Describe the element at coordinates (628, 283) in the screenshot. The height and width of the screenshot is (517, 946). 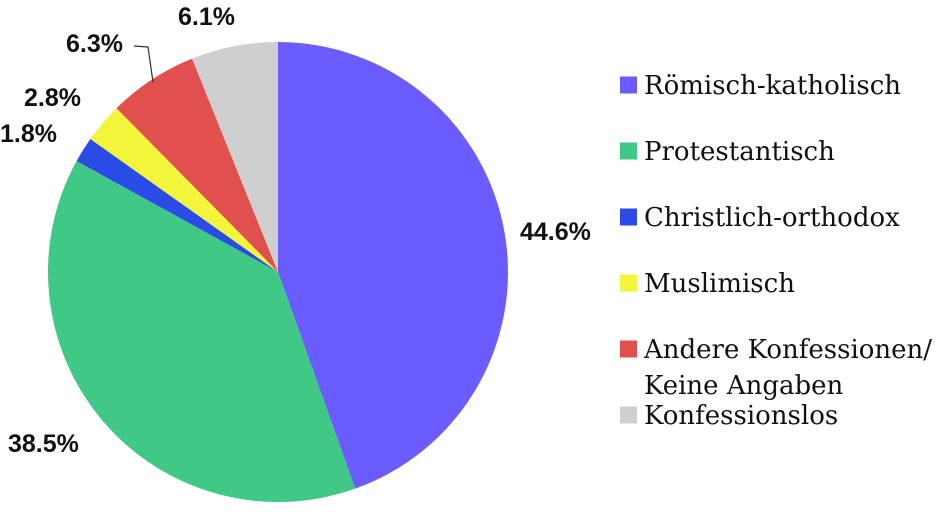
I see `legend-swatch-muslimisch` at that location.